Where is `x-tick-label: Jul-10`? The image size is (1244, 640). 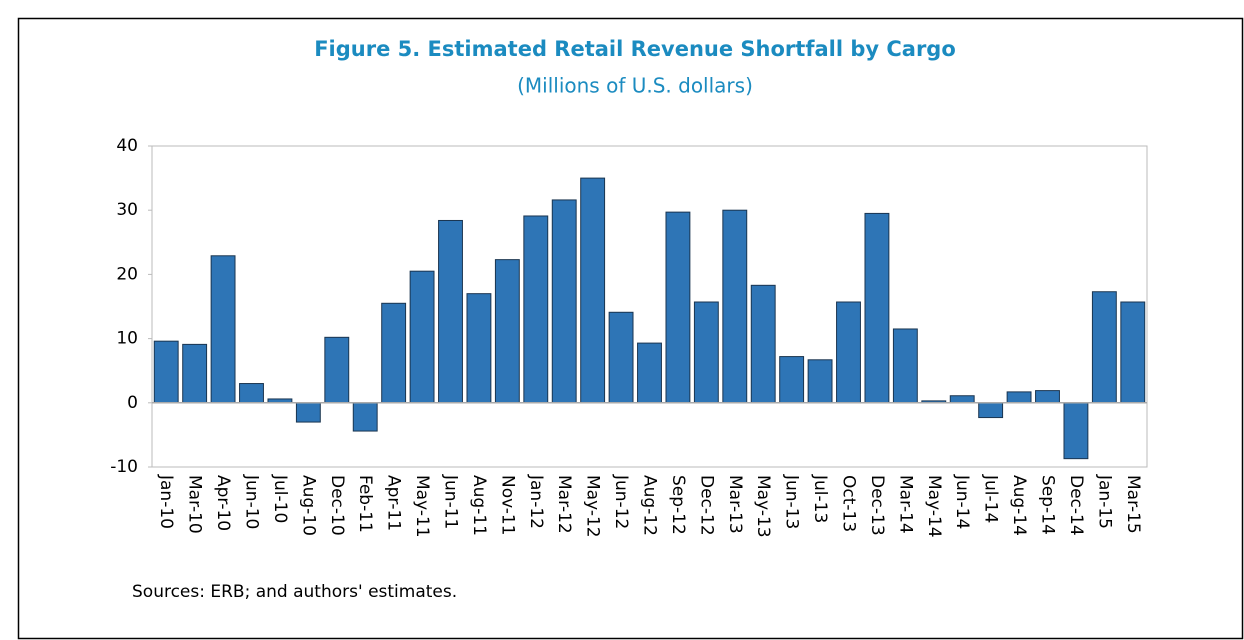
x-tick-label: Jul-10 is located at coordinates (280, 498).